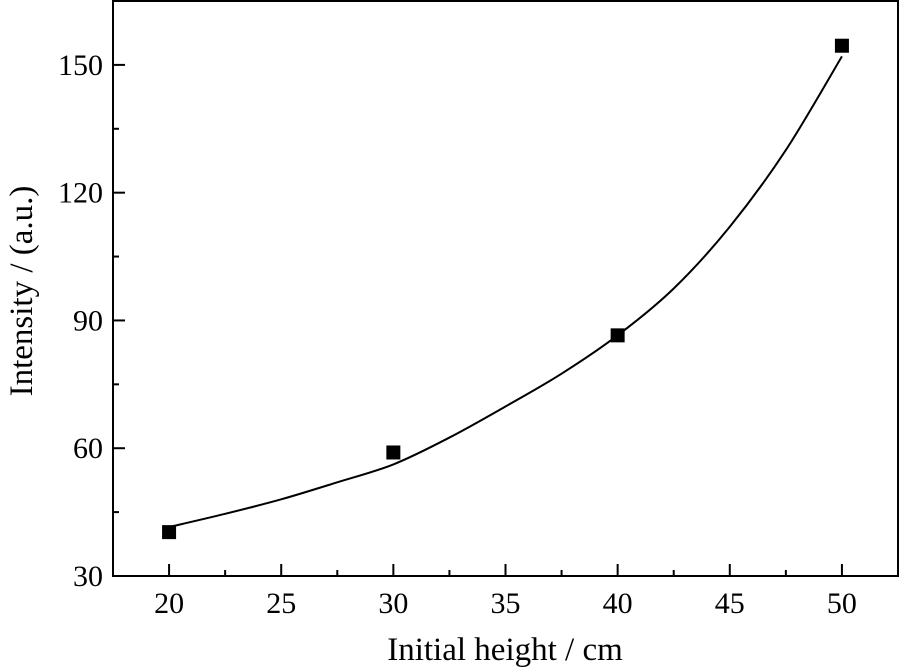  I want to click on x-tick-label: 45, so click(730, 603).